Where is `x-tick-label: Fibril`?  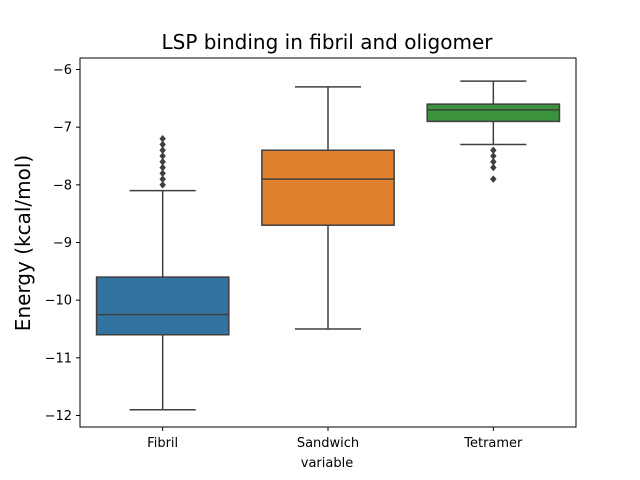 x-tick-label: Fibril is located at coordinates (162, 443).